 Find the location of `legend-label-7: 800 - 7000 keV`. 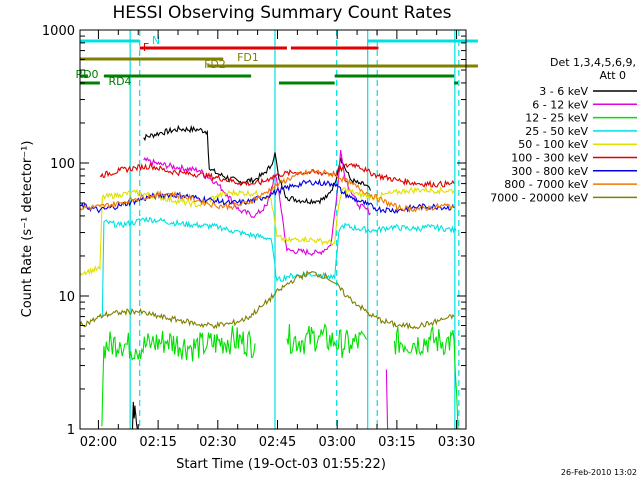

legend-label-7: 800 - 7000 keV is located at coordinates (546, 184).